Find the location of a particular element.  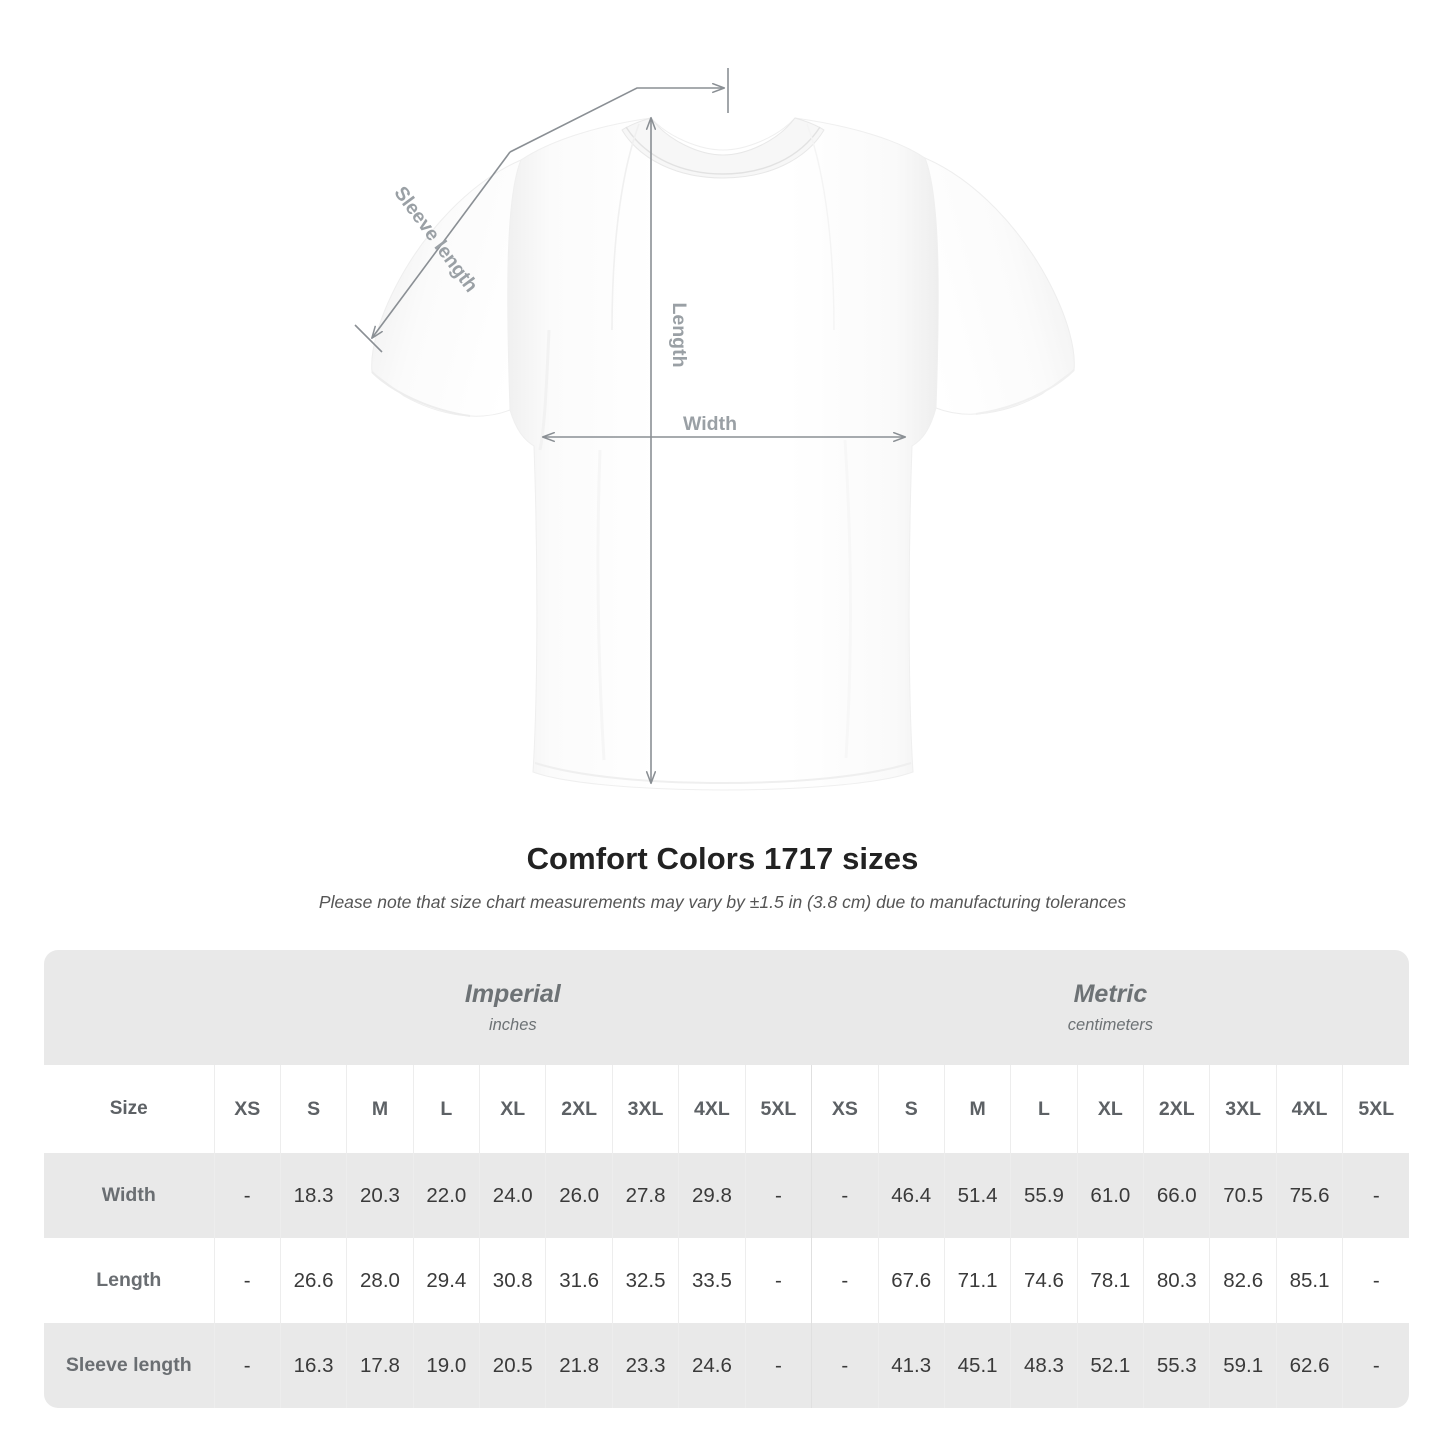

cell-width-metric-5xl: - is located at coordinates (1376, 1195).